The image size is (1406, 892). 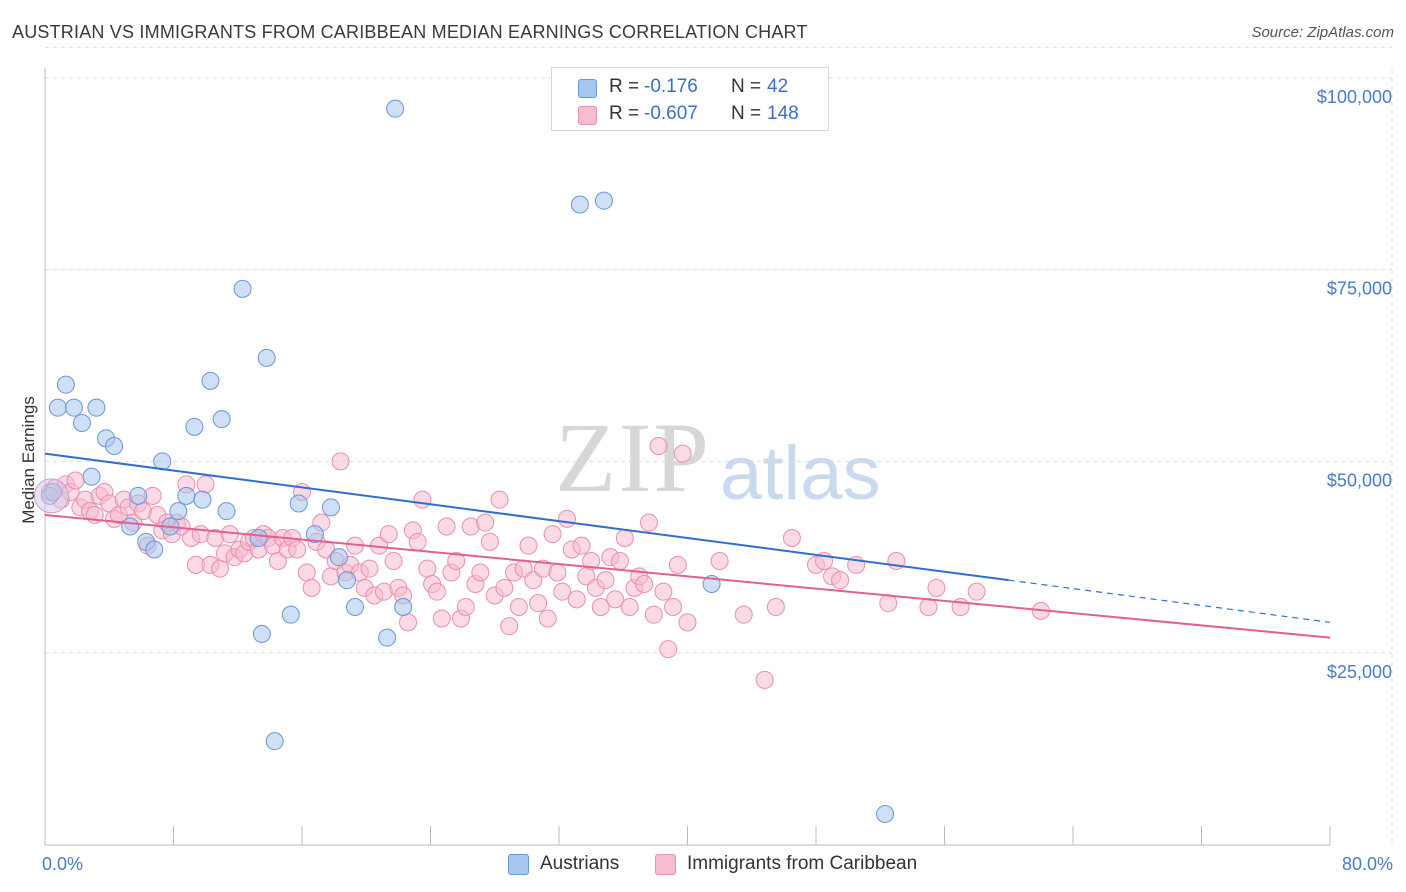 What do you see at coordinates (526, 517) in the screenshot?
I see `austrians-trend-line` at bounding box center [526, 517].